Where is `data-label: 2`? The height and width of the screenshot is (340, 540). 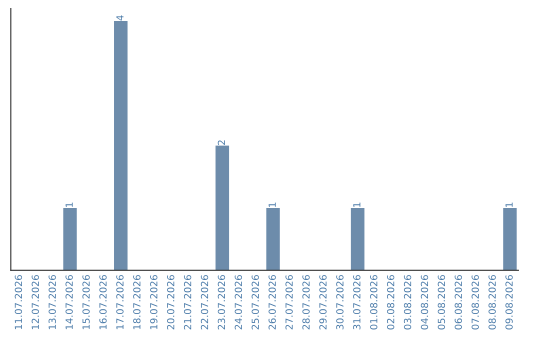
data-label: 2 is located at coordinates (221, 142).